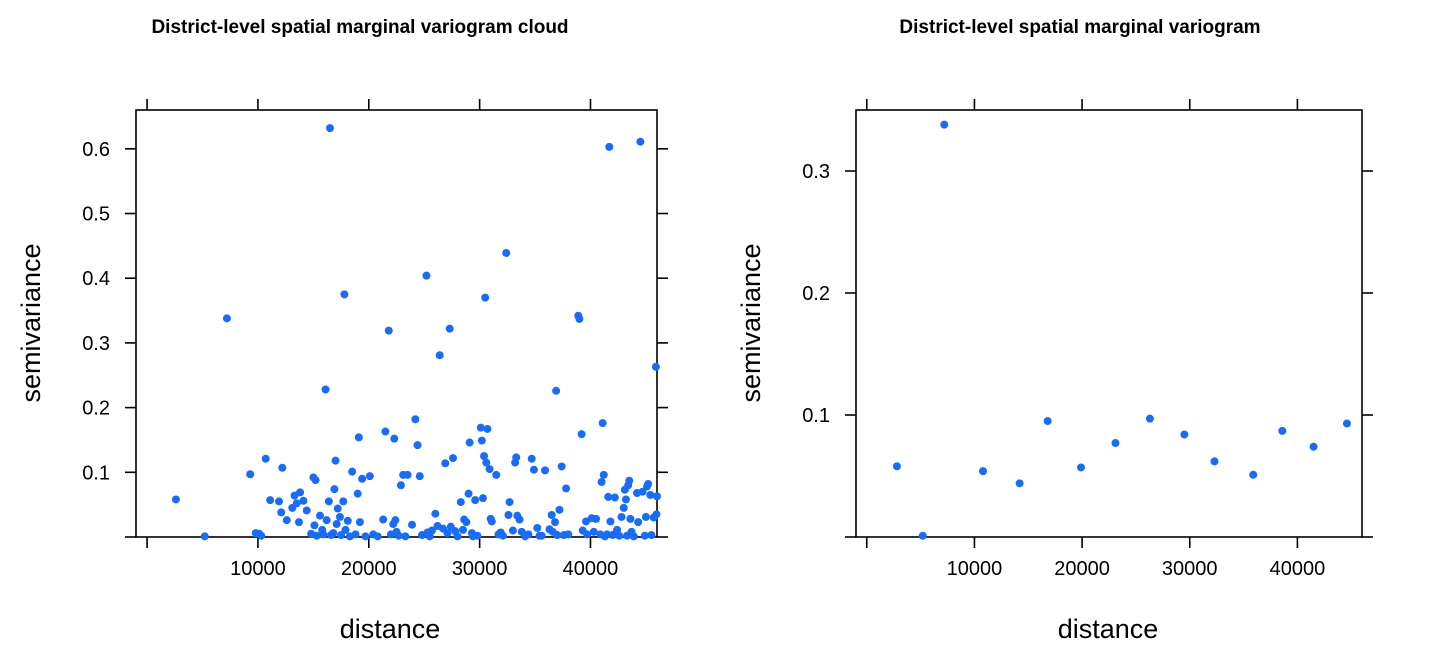  What do you see at coordinates (1082, 569) in the screenshot?
I see `x-tick-label: 20000` at bounding box center [1082, 569].